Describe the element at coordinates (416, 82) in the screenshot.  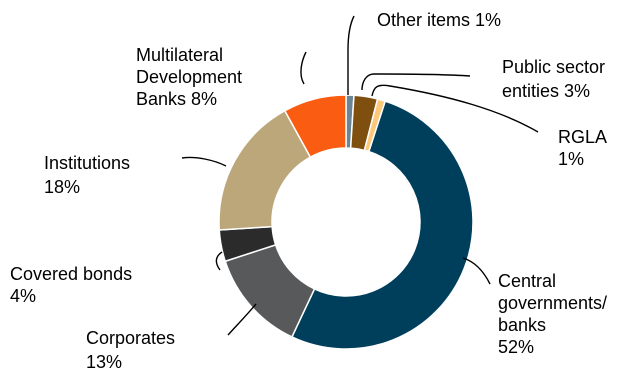
I see `leader-public-sector-entities` at that location.